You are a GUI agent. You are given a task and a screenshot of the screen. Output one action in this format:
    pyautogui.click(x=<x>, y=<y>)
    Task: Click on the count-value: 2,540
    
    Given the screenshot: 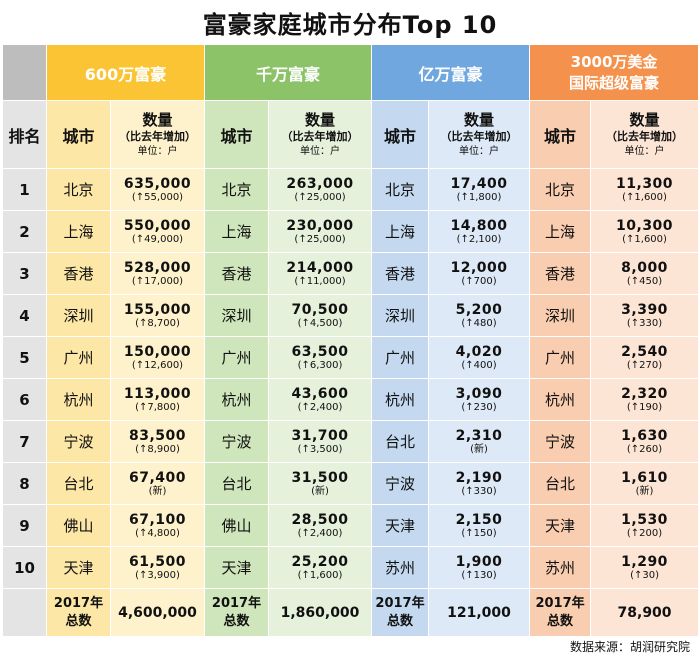 What is the action you would take?
    pyautogui.click(x=644, y=351)
    